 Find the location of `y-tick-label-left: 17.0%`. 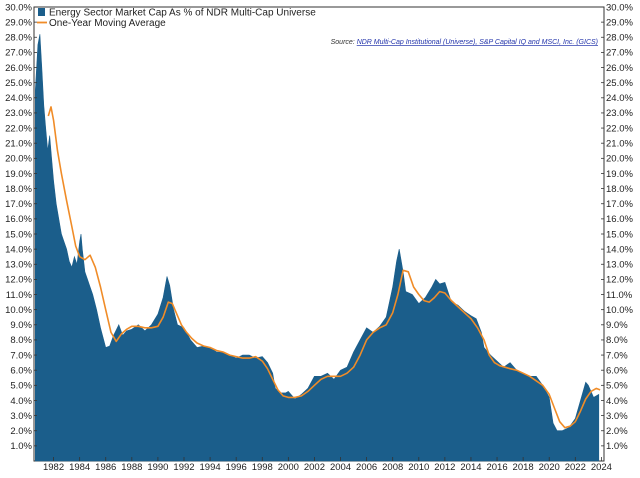

y-tick-label-left: 17.0% is located at coordinates (18, 204).